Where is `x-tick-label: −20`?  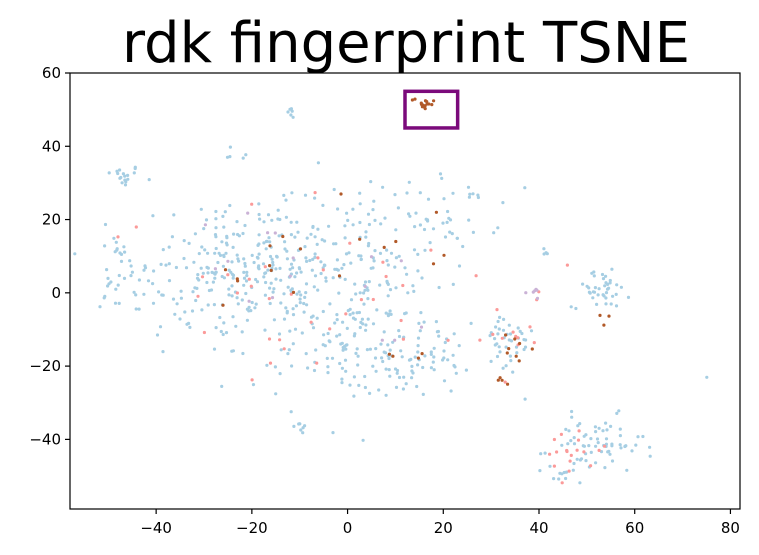
x-tick-label: −20 is located at coordinates (252, 528).